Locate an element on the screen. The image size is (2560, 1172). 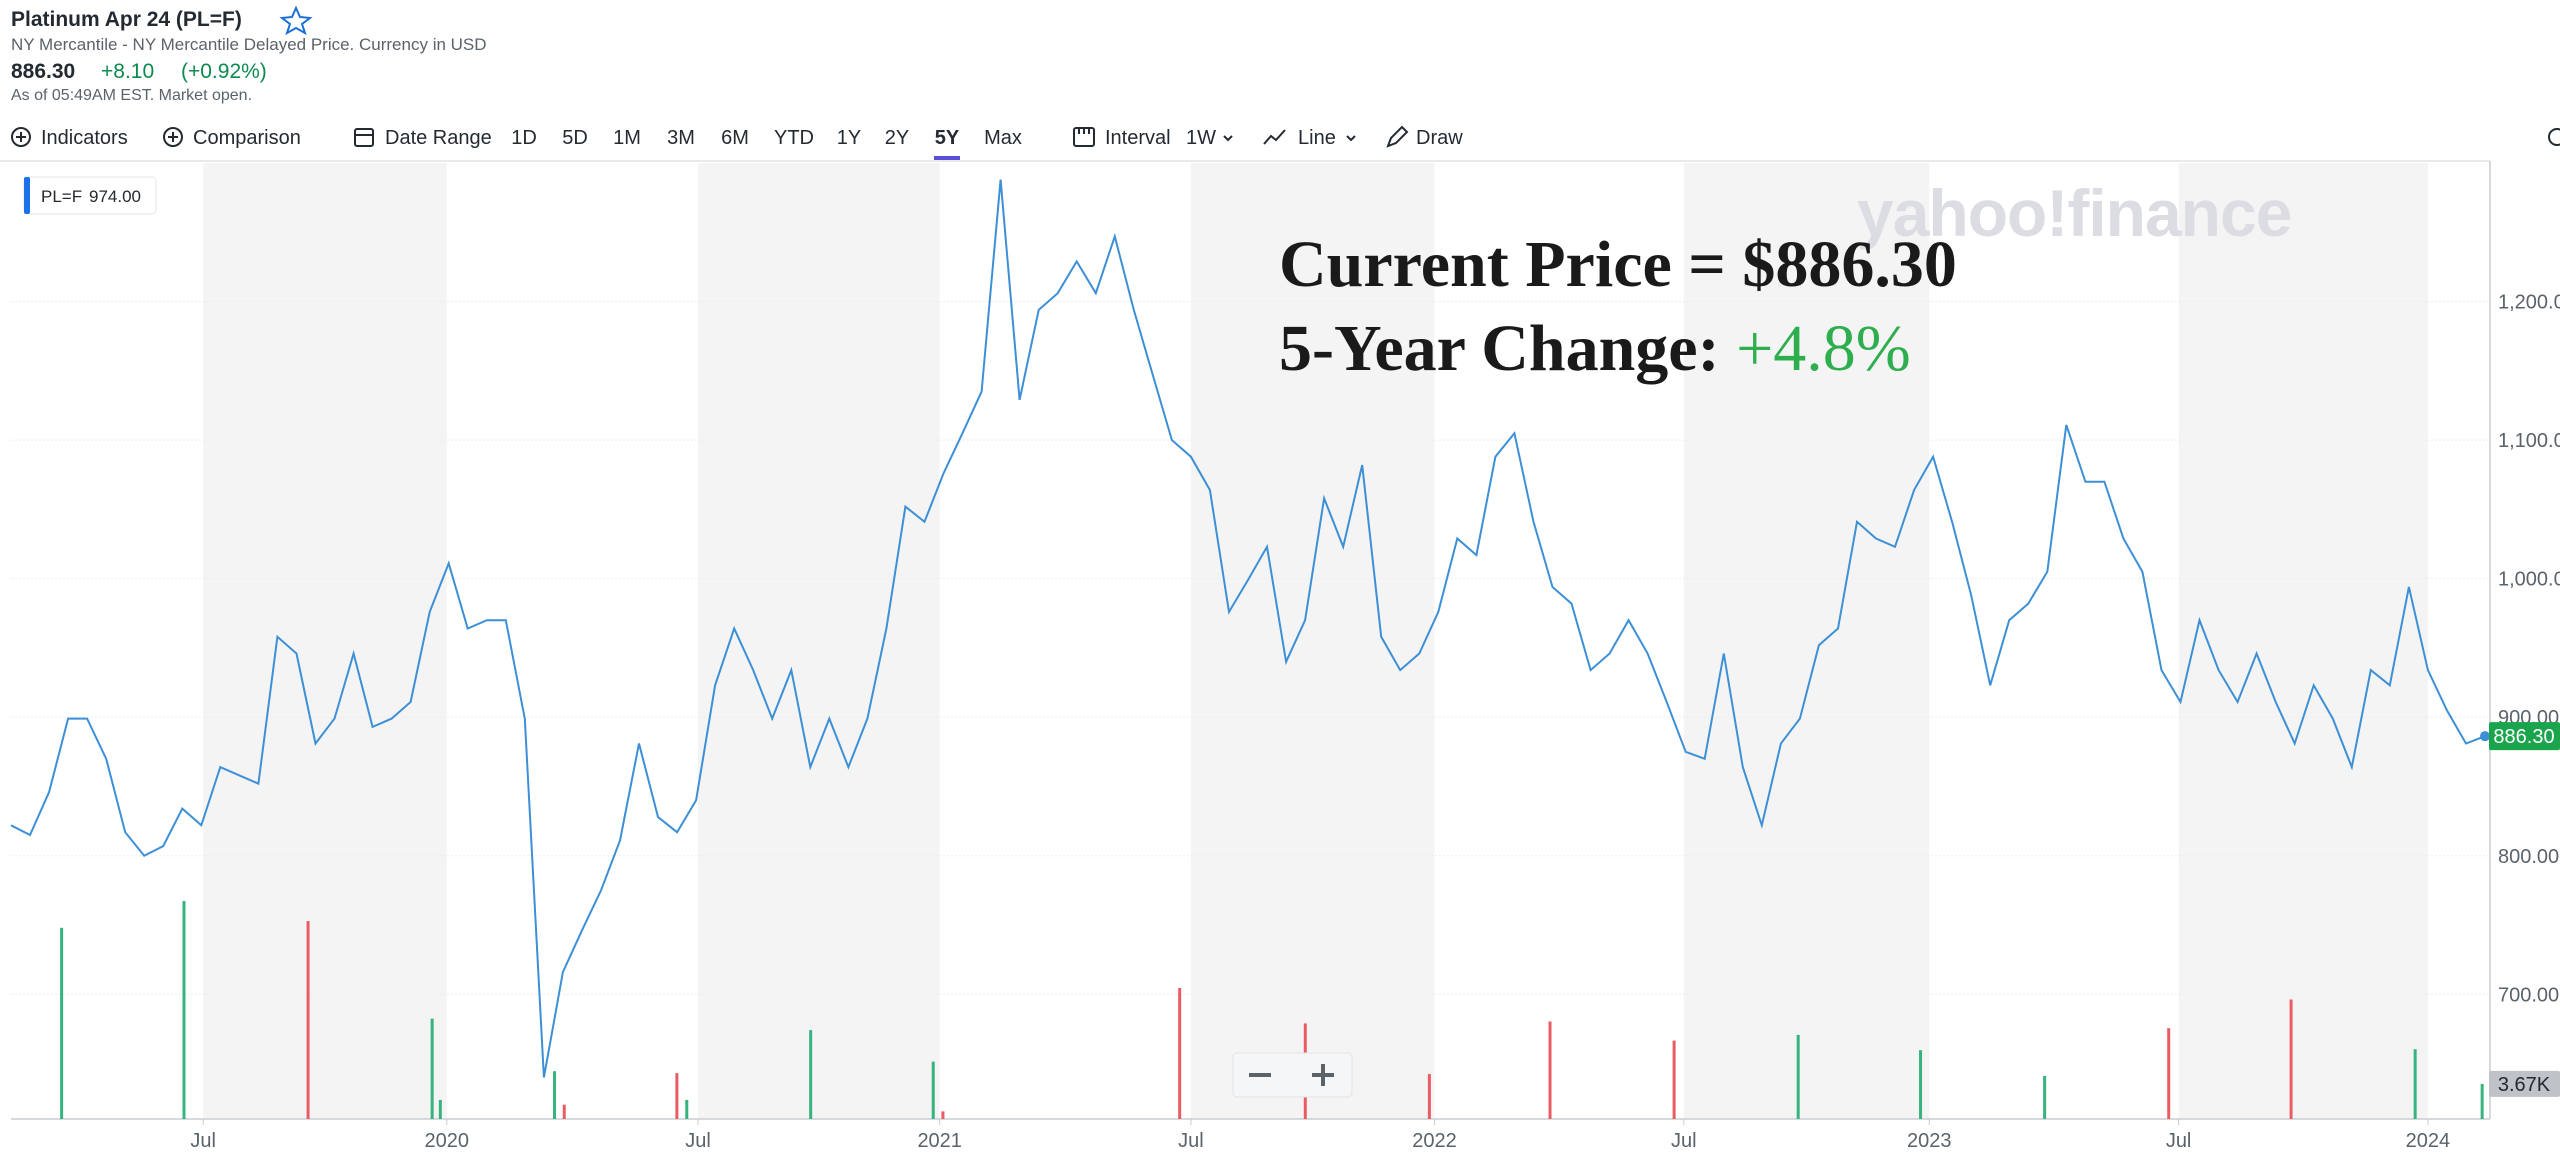
indicators-button: Indicators is located at coordinates (69, 138).